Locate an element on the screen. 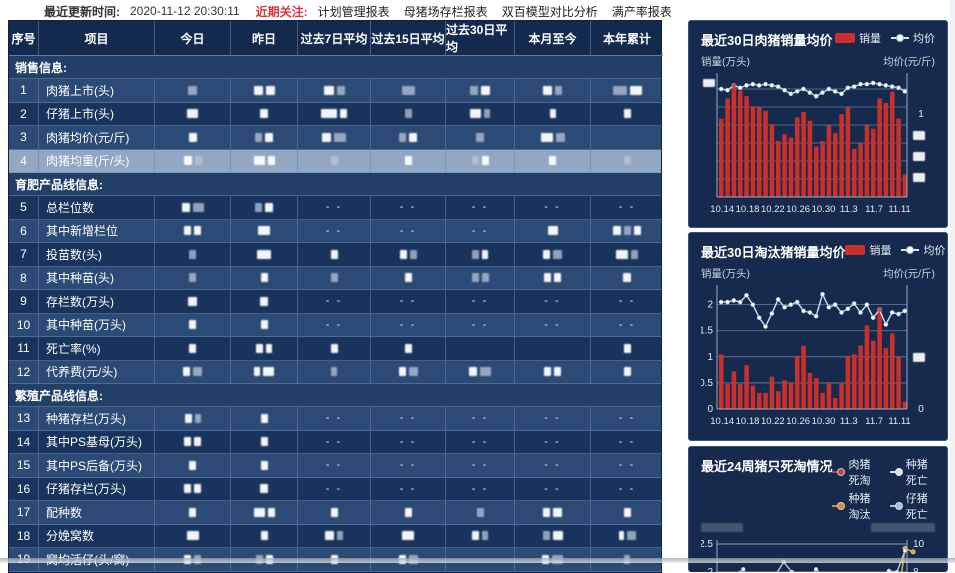  table-row: 1 肉猪上市(头) is located at coordinates (336, 91).